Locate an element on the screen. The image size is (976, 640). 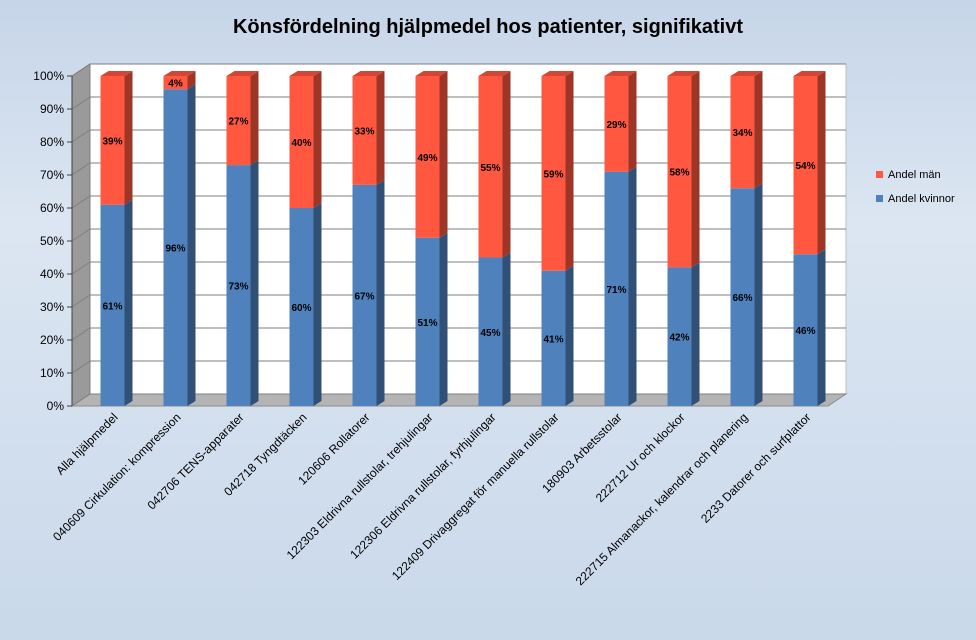
data-label: 51% is located at coordinates (427, 323).